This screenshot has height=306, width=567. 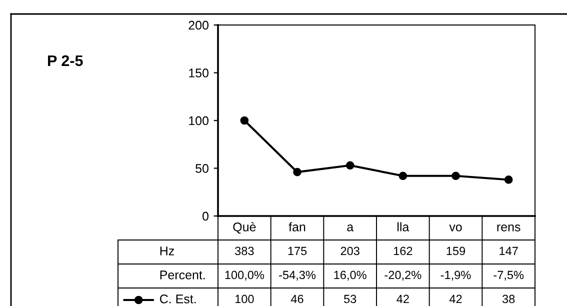 What do you see at coordinates (455, 275) in the screenshot?
I see `text: -1,9%` at bounding box center [455, 275].